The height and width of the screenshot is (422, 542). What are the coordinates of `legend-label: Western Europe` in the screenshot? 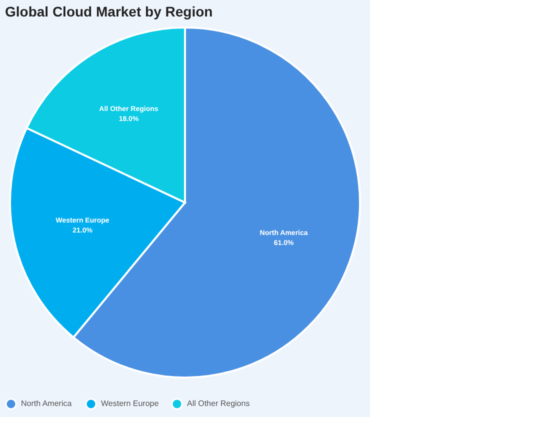 It's located at (130, 403).